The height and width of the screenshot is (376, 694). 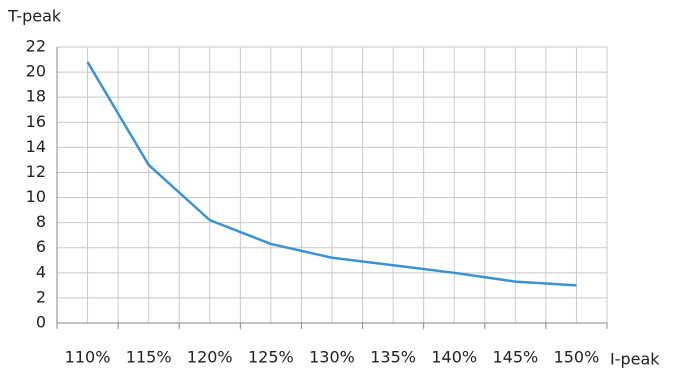 I want to click on x-tick-label: 120%, so click(x=210, y=357).